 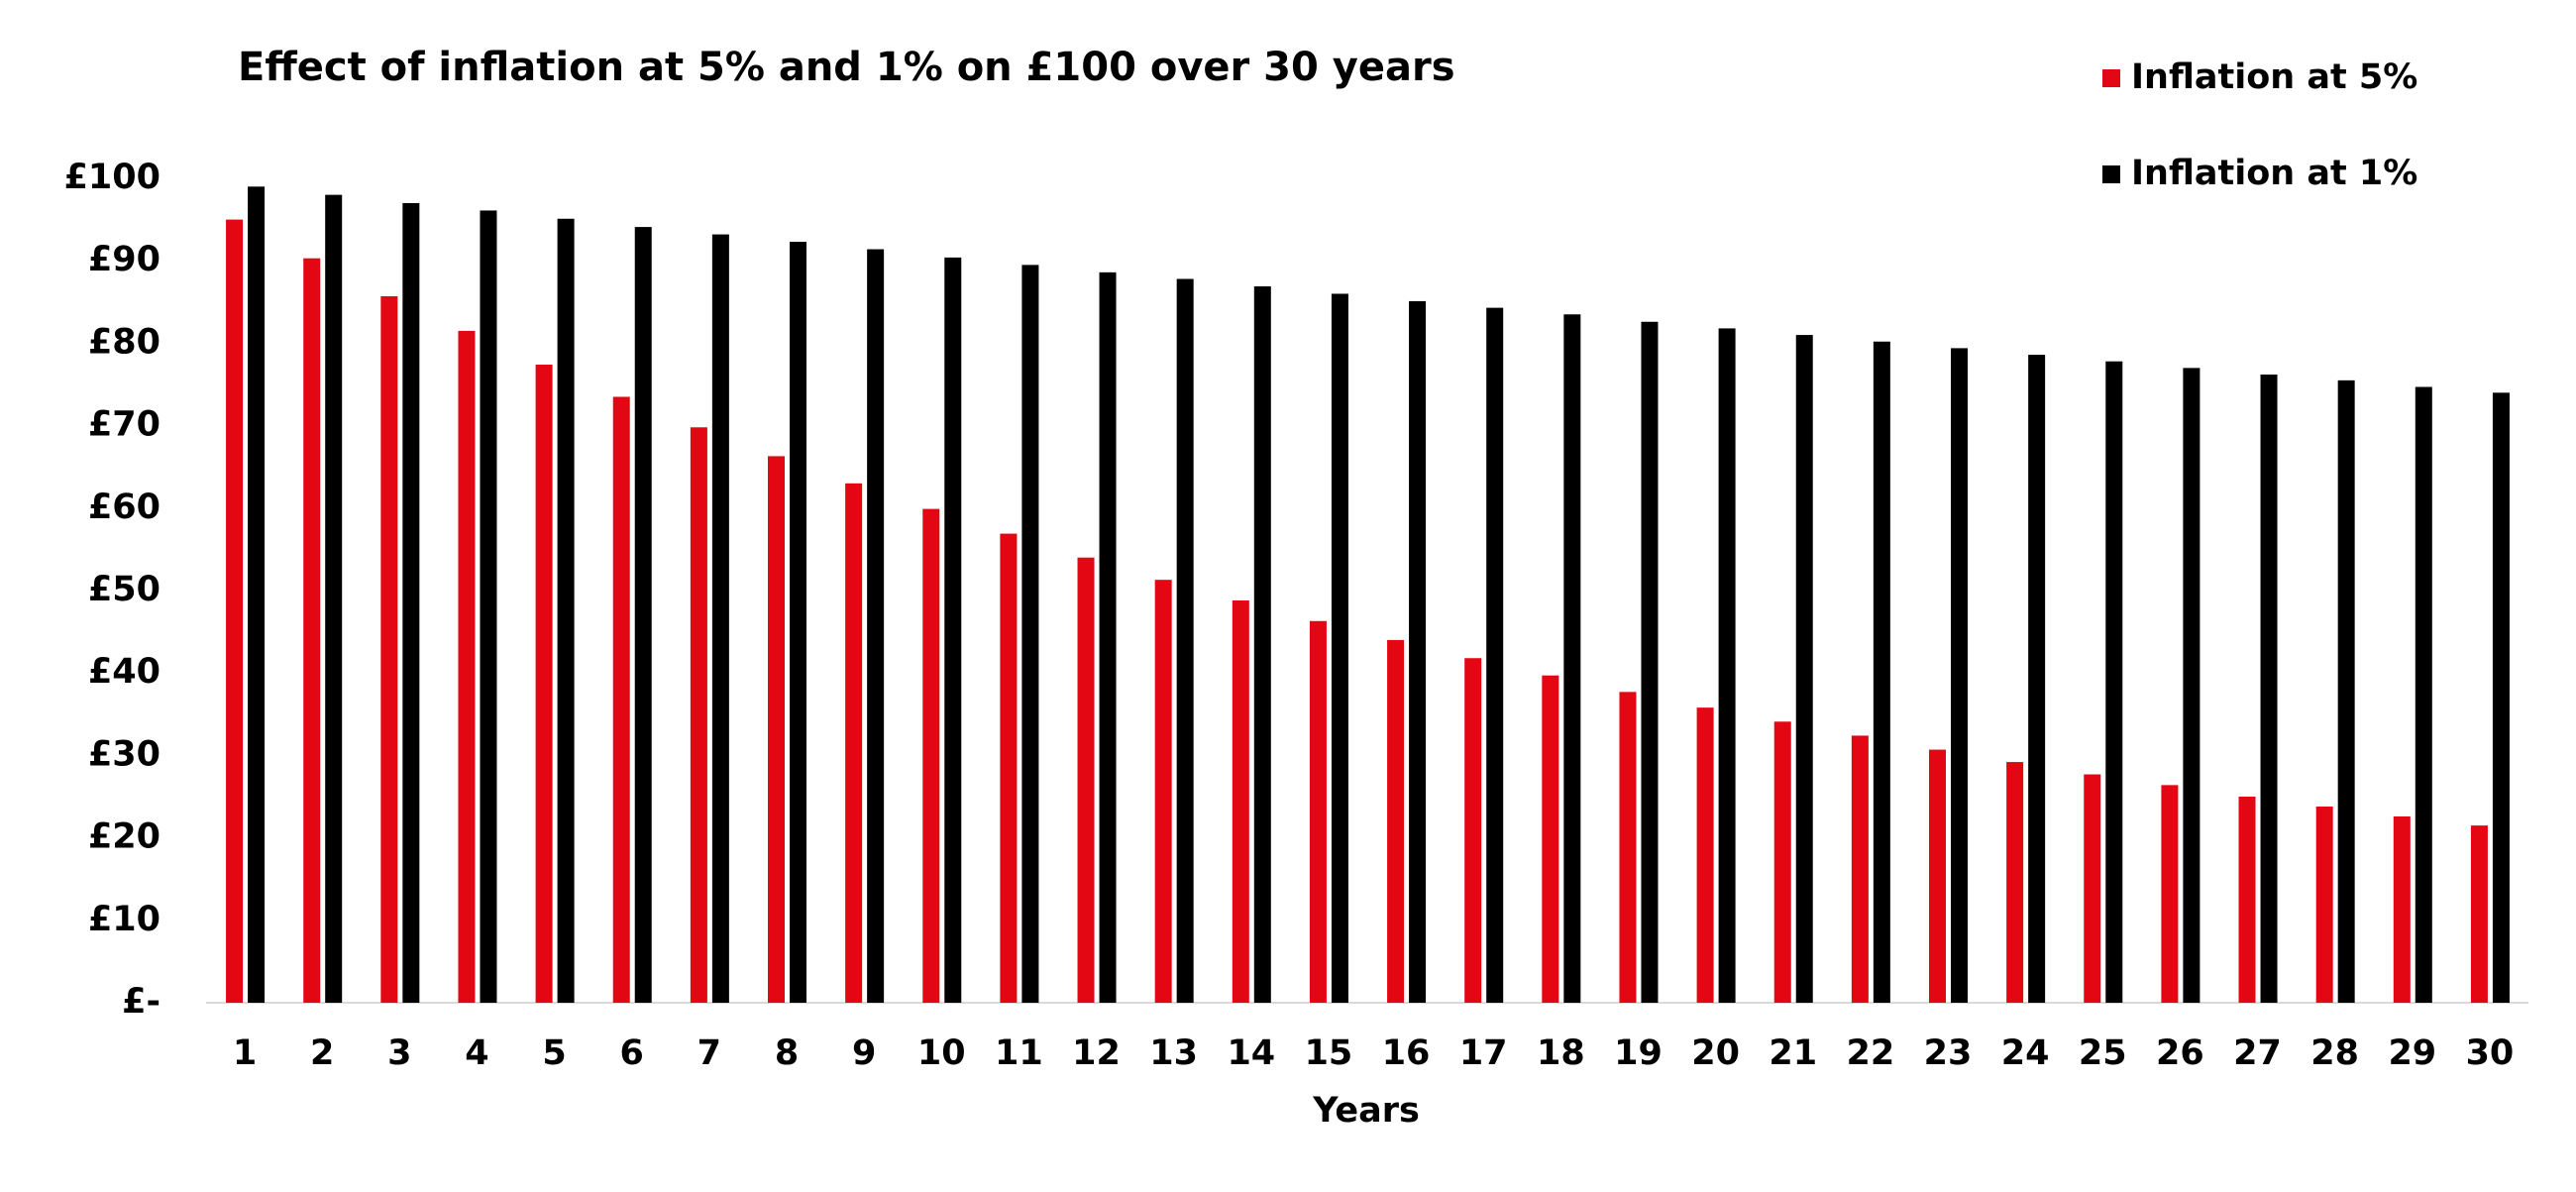 I want to click on x-tick-label: 29, so click(x=2412, y=1053).